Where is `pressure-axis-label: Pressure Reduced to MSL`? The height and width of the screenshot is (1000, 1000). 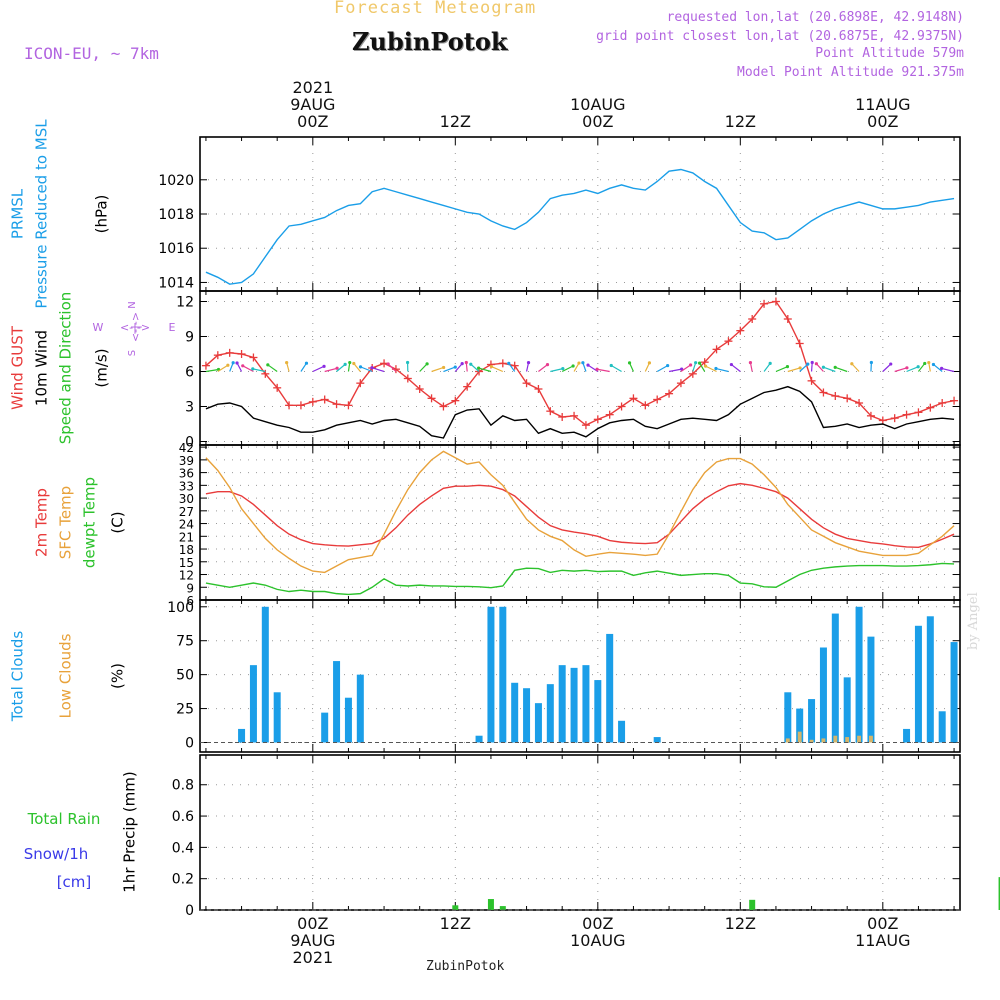 pressure-axis-label: Pressure Reduced to MSL is located at coordinates (42, 214).